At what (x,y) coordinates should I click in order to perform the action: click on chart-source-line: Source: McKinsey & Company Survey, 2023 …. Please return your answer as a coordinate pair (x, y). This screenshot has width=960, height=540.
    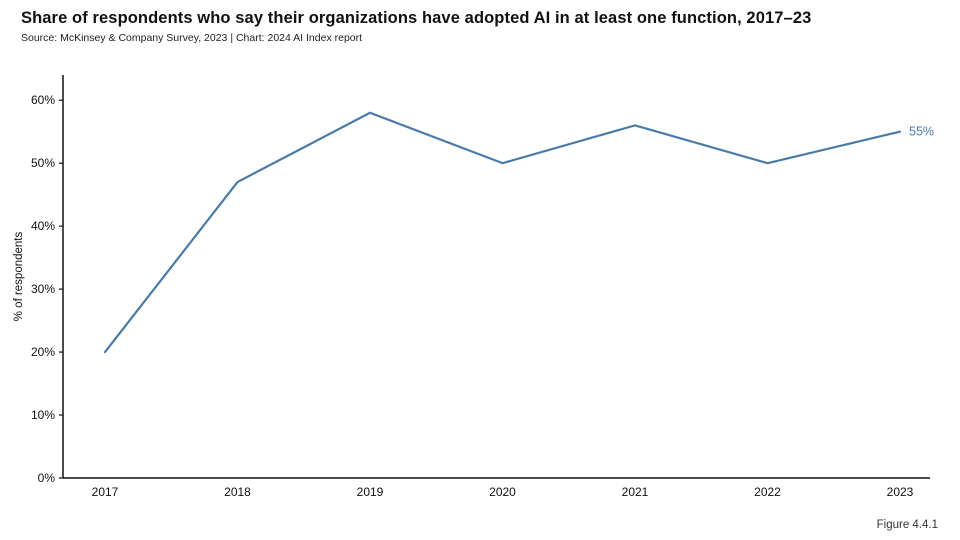
    Looking at the image, I should click on (192, 38).